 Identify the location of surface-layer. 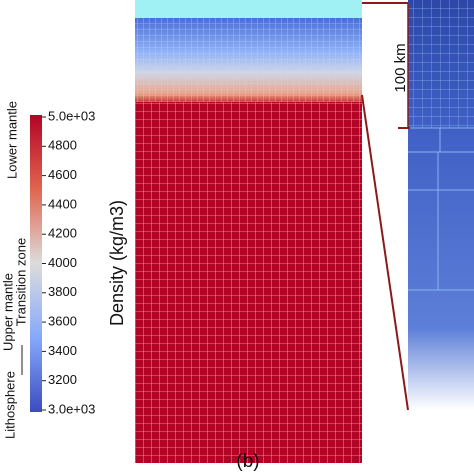
(248, 9).